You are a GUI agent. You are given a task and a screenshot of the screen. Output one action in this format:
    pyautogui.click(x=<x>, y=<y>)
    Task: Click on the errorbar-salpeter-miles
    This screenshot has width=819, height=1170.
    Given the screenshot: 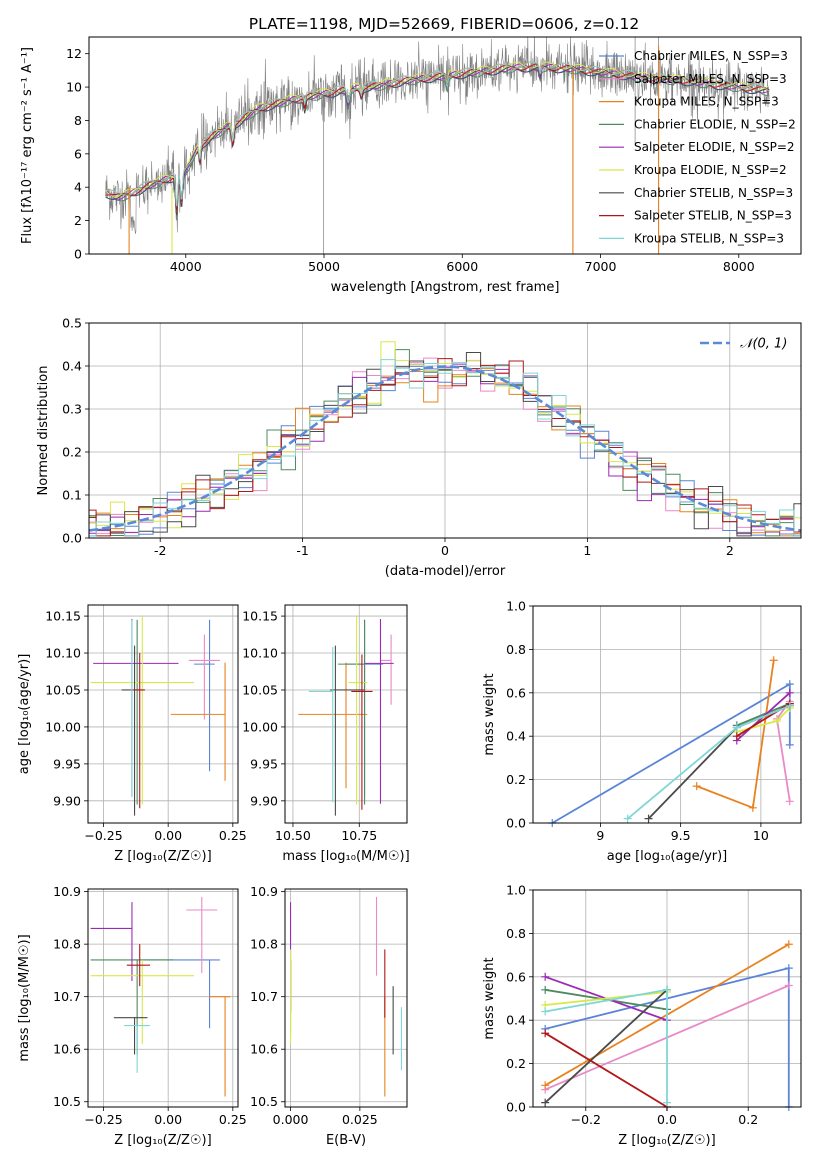 What is the action you would take?
    pyautogui.click(x=202, y=935)
    